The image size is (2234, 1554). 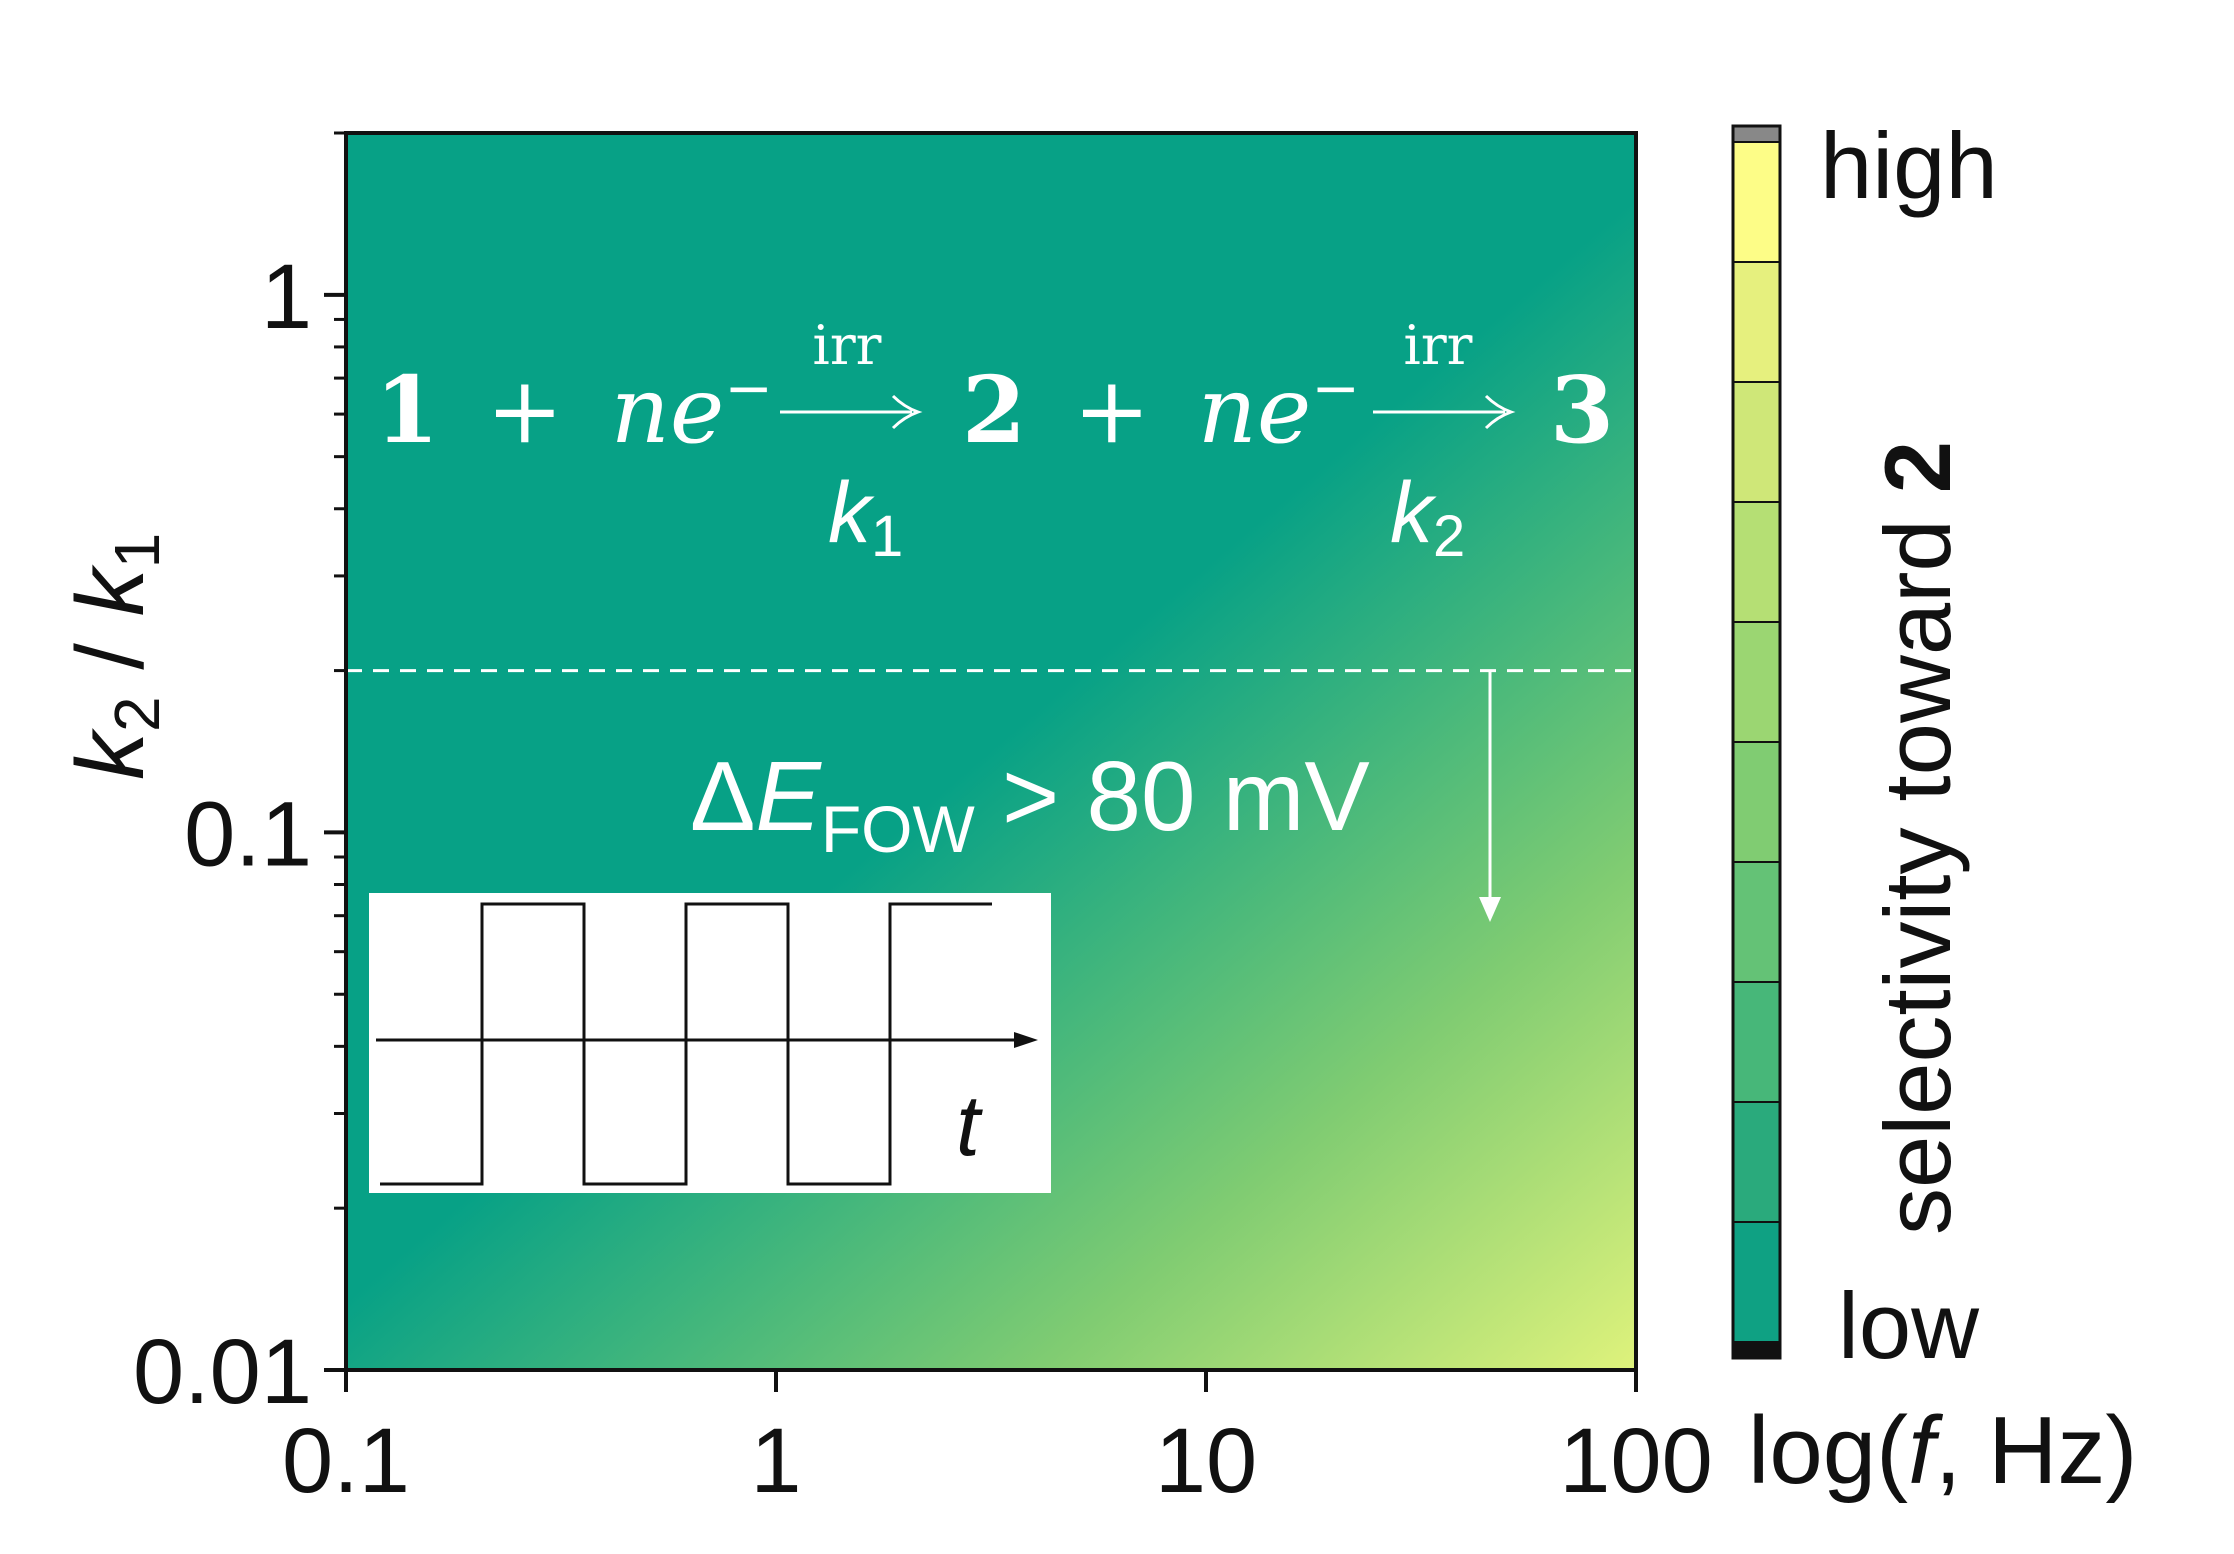 What do you see at coordinates (222, 1372) in the screenshot?
I see `y-tick-label: 0.01` at bounding box center [222, 1372].